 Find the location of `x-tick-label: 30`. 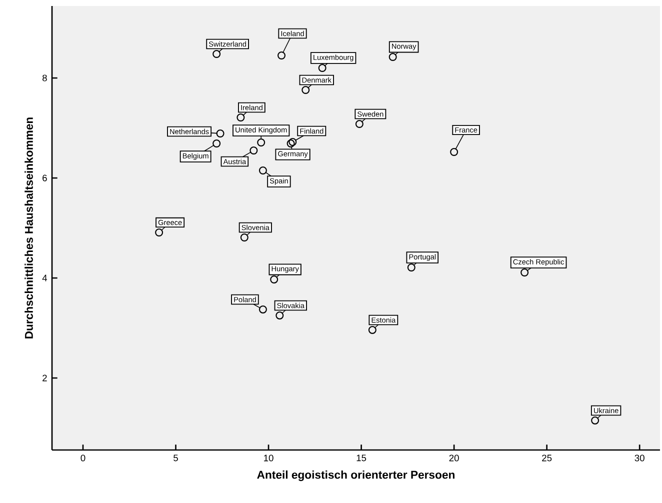

x-tick-label: 30 is located at coordinates (639, 458).